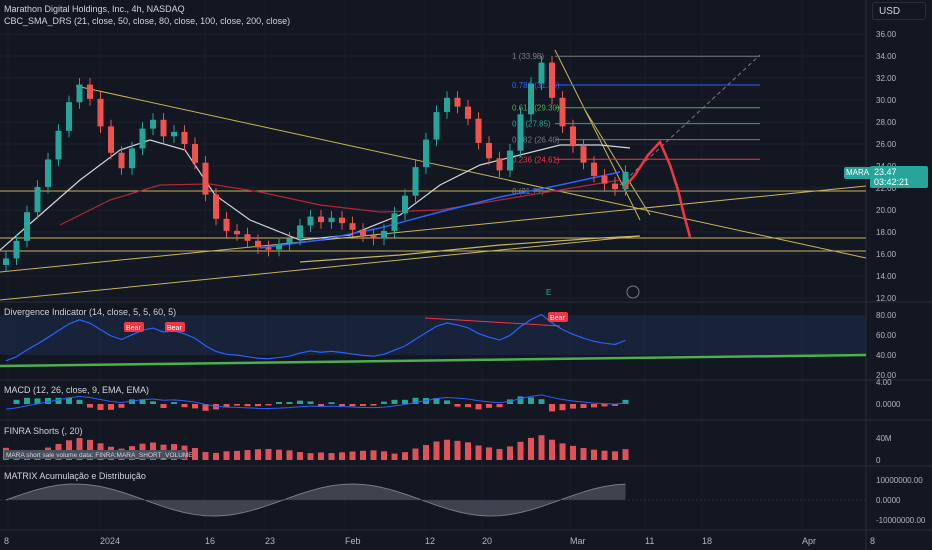  Describe the element at coordinates (858, 173) in the screenshot. I see `ticker-tag: MARA` at that location.